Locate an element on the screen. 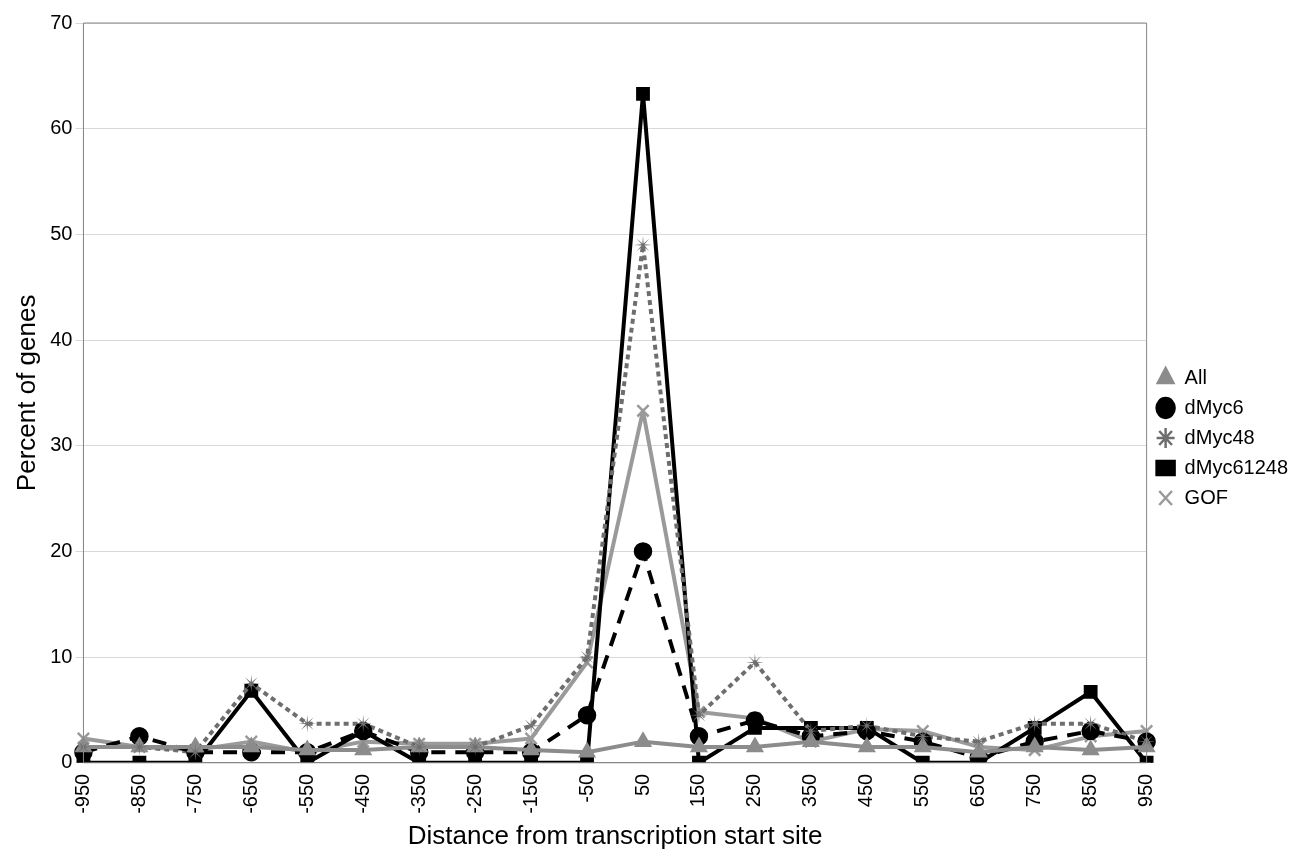 This screenshot has width=1316, height=864. x-tick-label: -350 is located at coordinates (417, 793).